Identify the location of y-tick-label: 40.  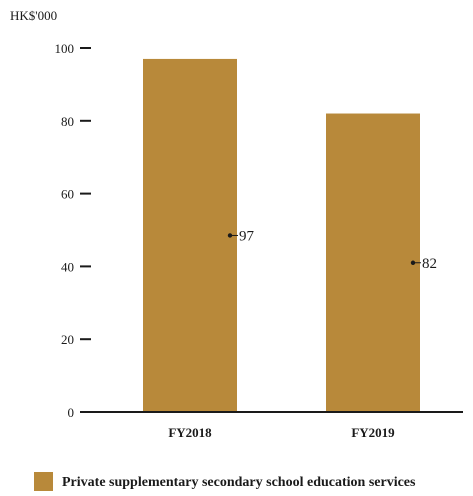
(67, 266).